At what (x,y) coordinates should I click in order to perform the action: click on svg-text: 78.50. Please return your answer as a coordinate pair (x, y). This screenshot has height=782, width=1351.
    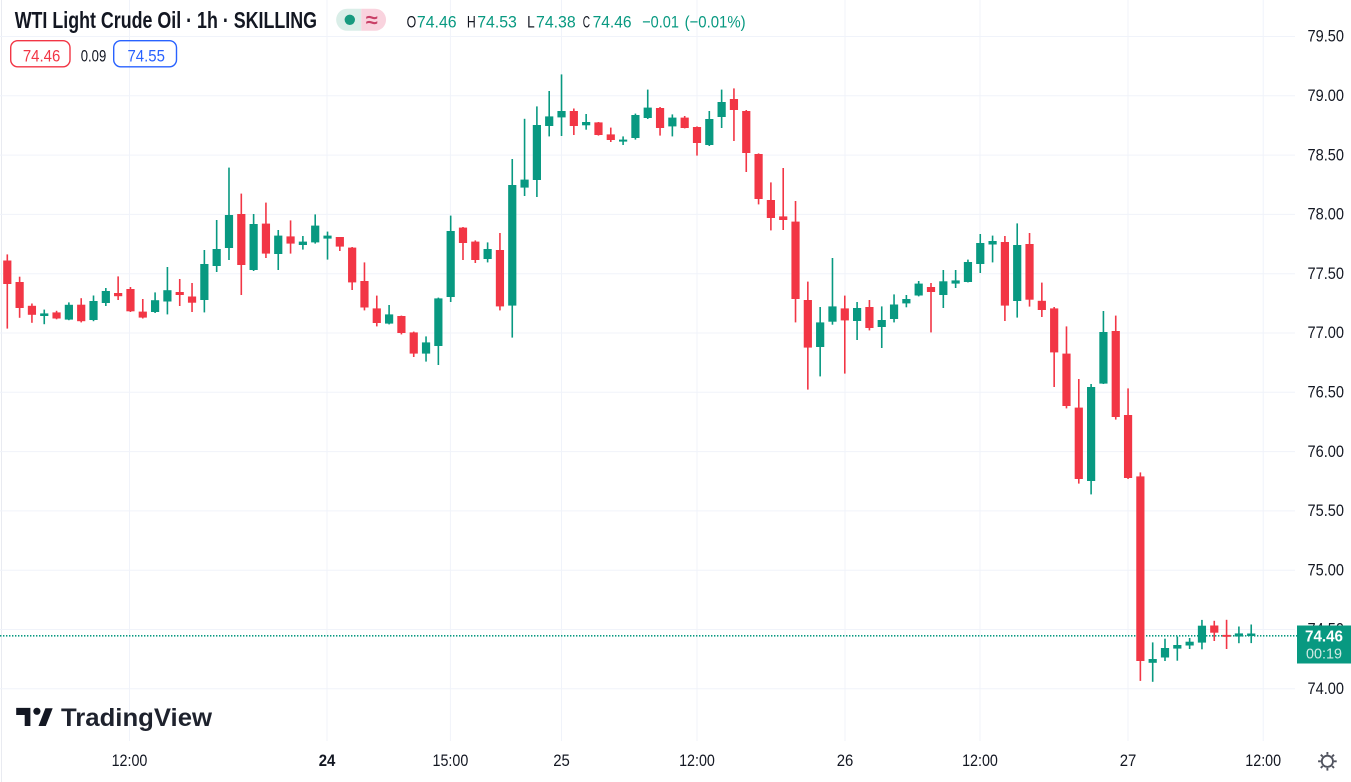
    Looking at the image, I should click on (1326, 155).